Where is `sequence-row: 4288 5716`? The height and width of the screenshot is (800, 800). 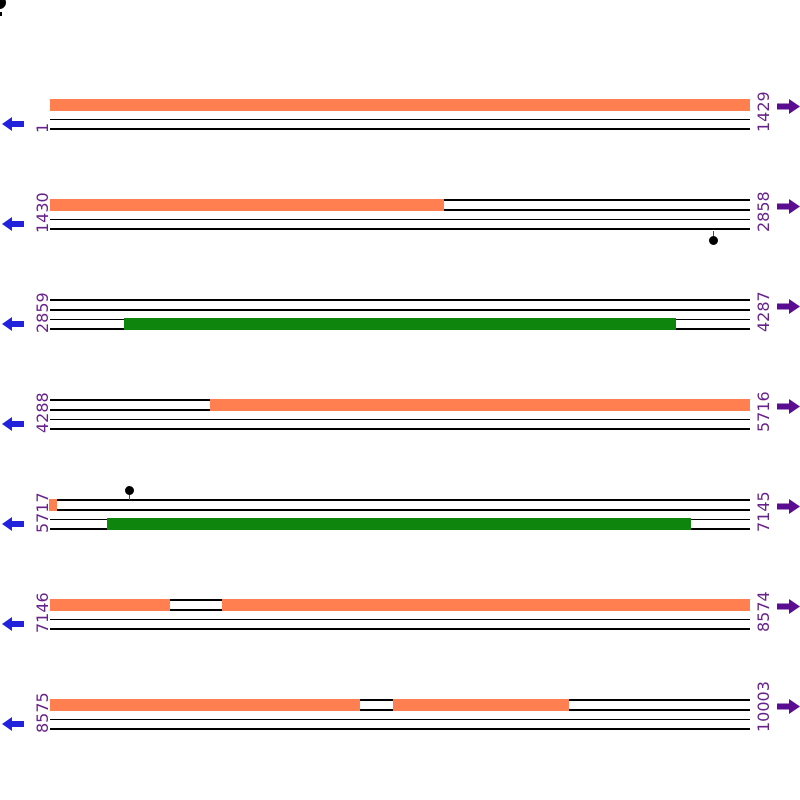 sequence-row: 4288 5716 is located at coordinates (400, 416).